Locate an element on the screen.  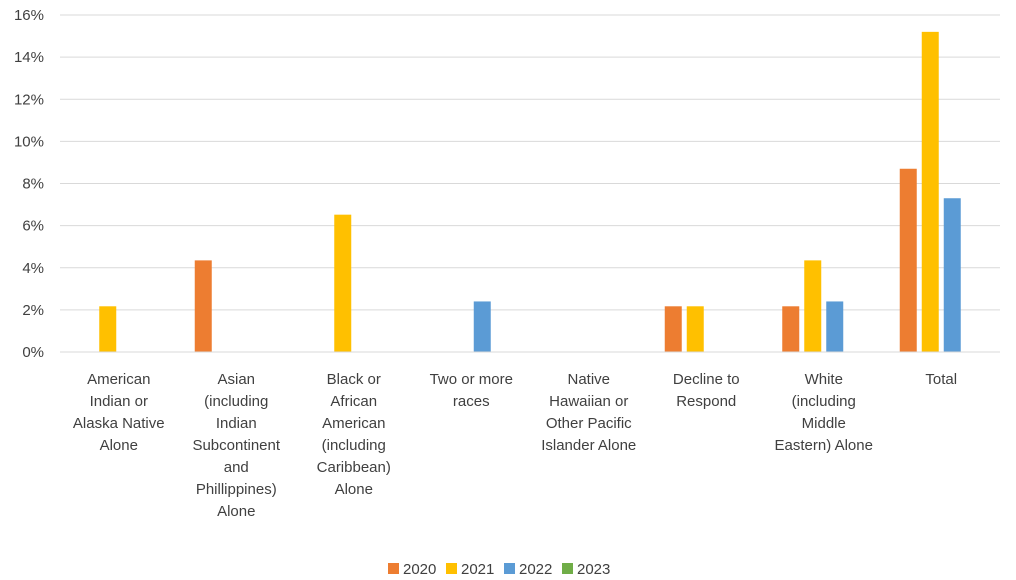
category-label-line: Islander Alone is located at coordinates (588, 445).